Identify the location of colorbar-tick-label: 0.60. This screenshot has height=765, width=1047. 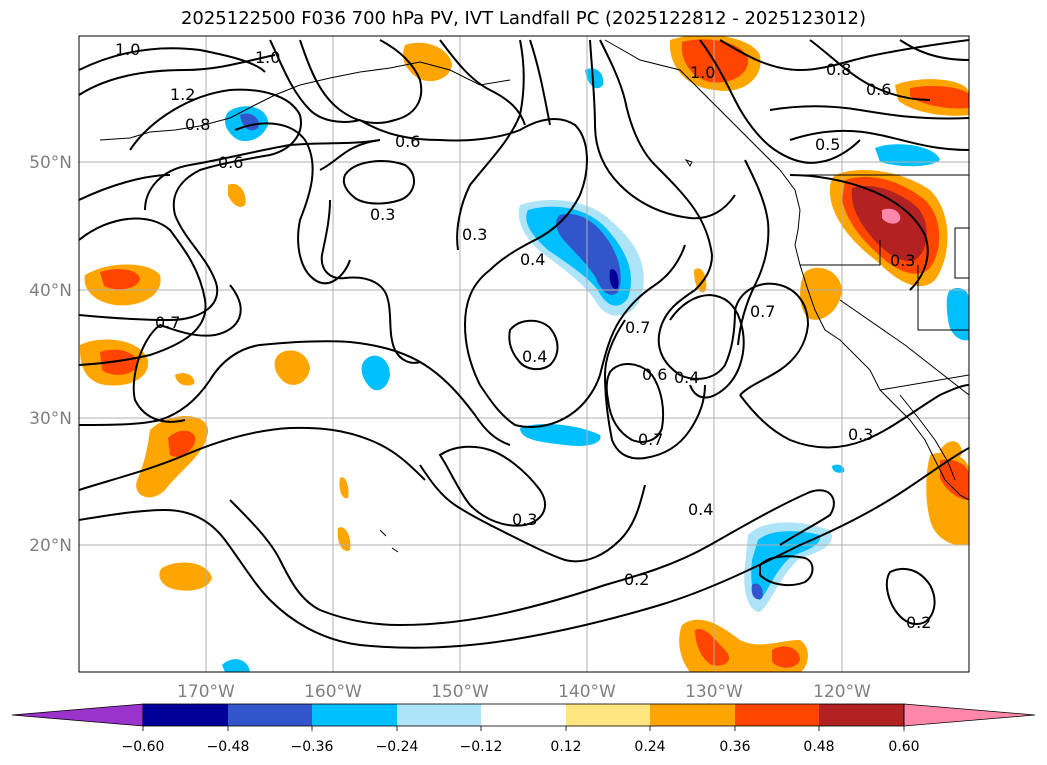
(903, 747).